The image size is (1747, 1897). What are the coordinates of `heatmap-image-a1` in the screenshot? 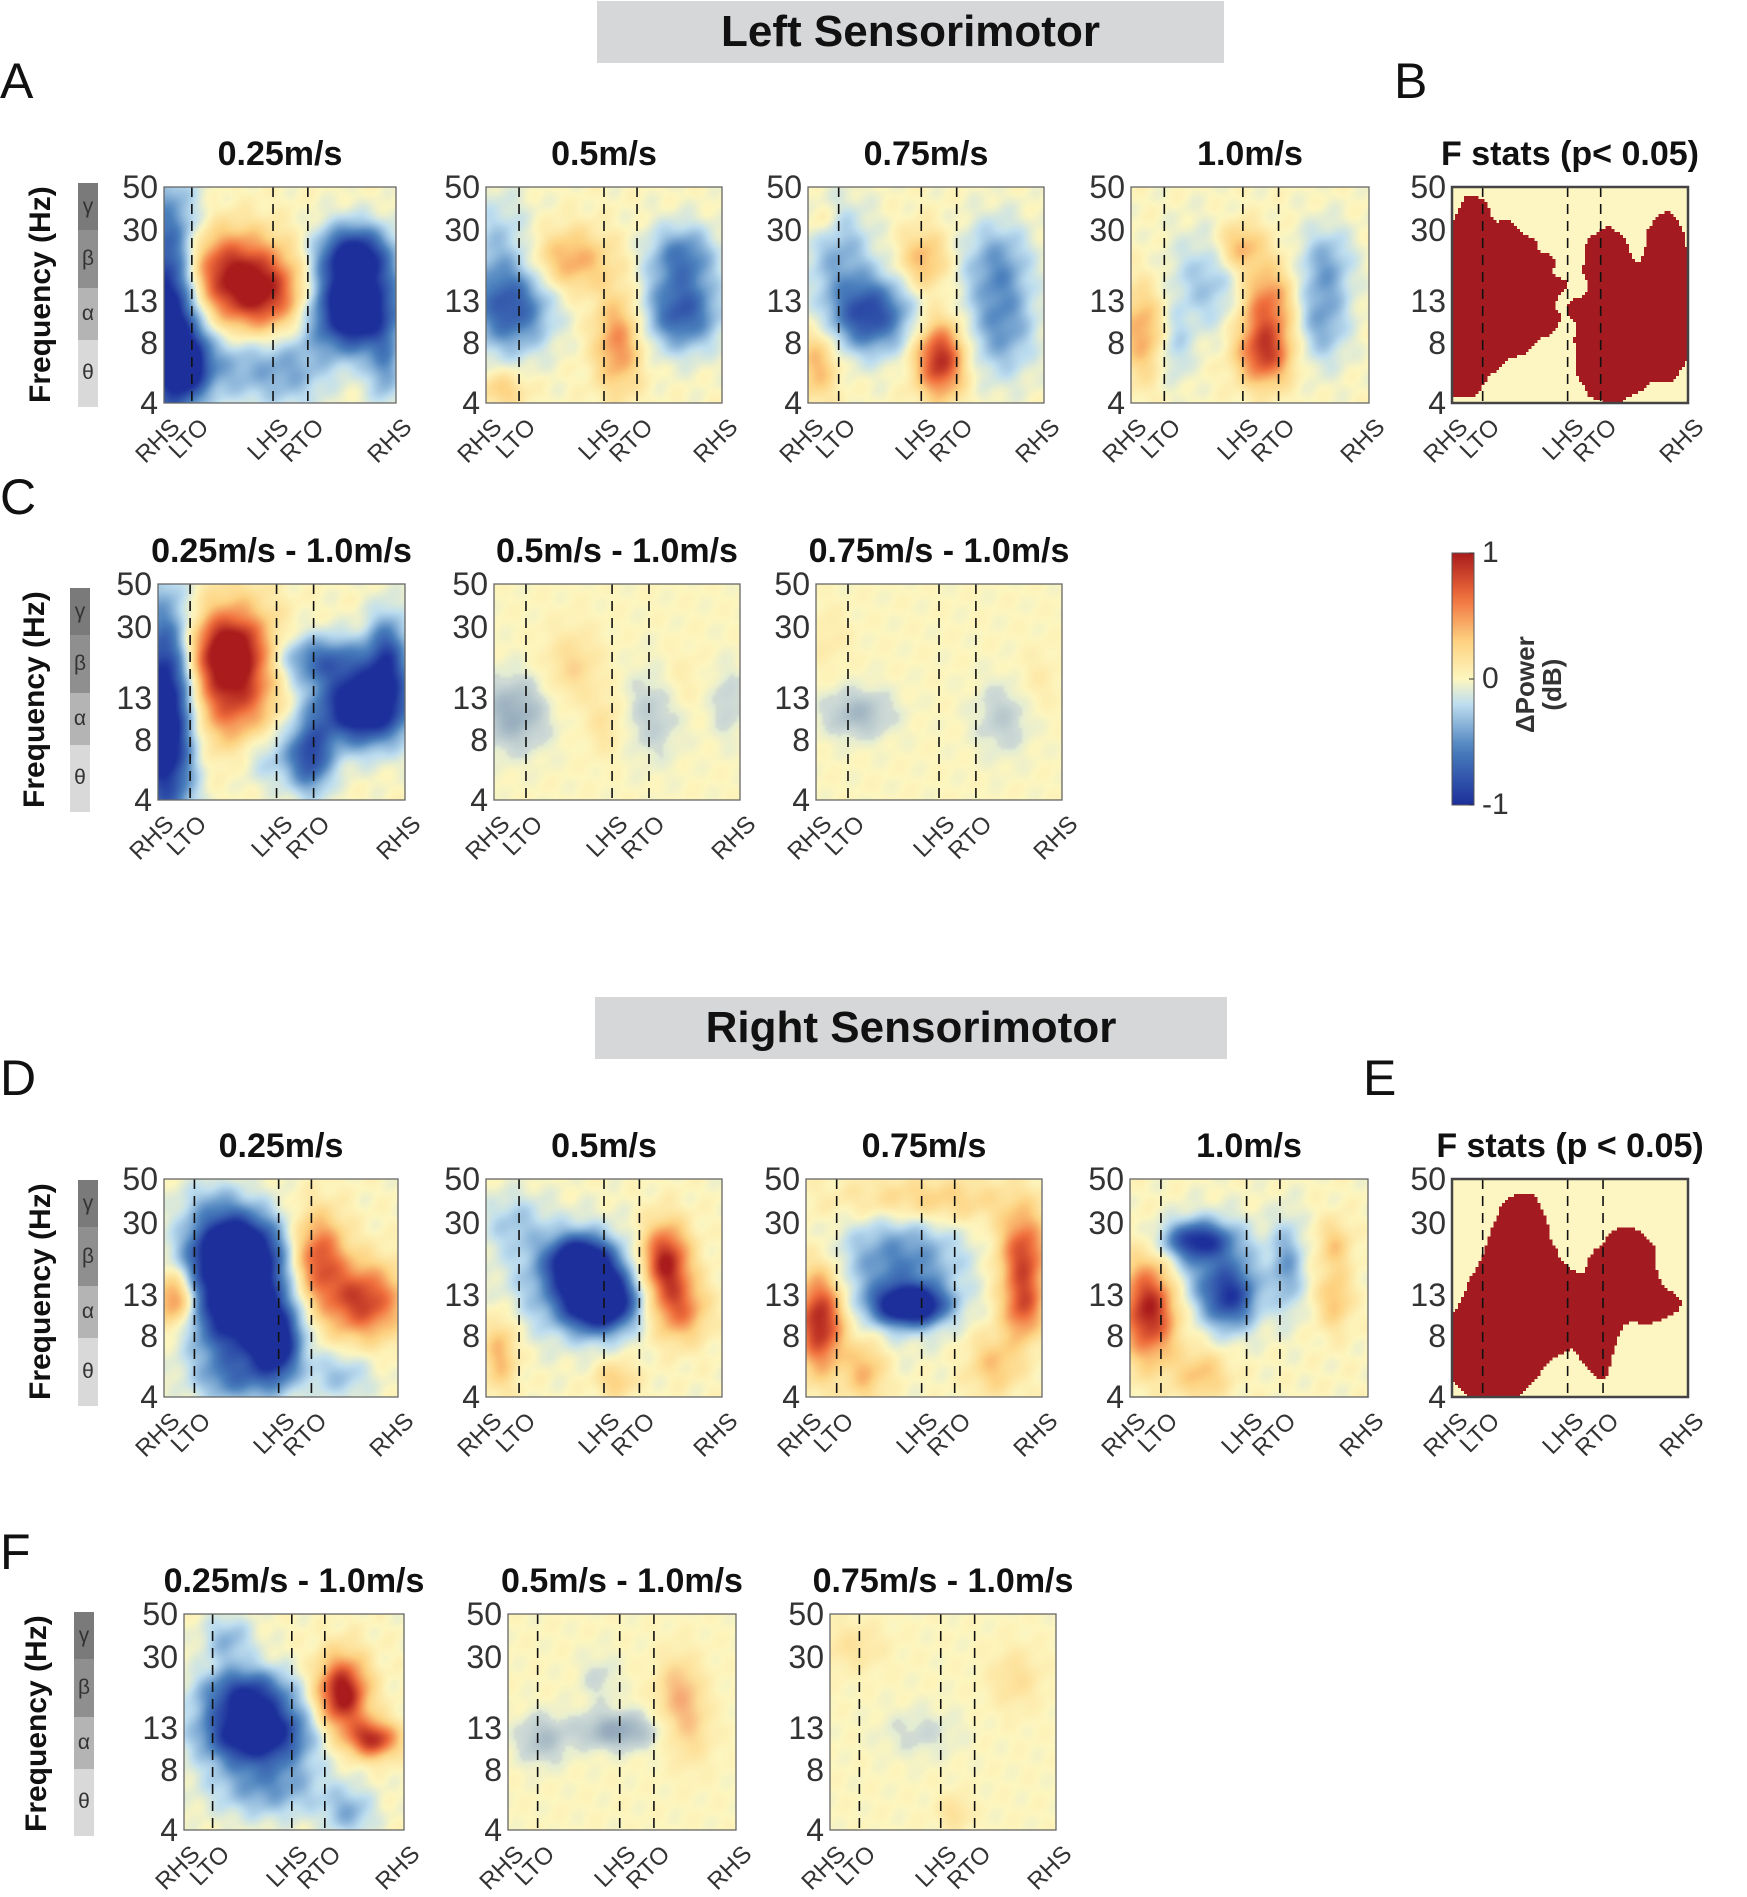 It's located at (280, 295).